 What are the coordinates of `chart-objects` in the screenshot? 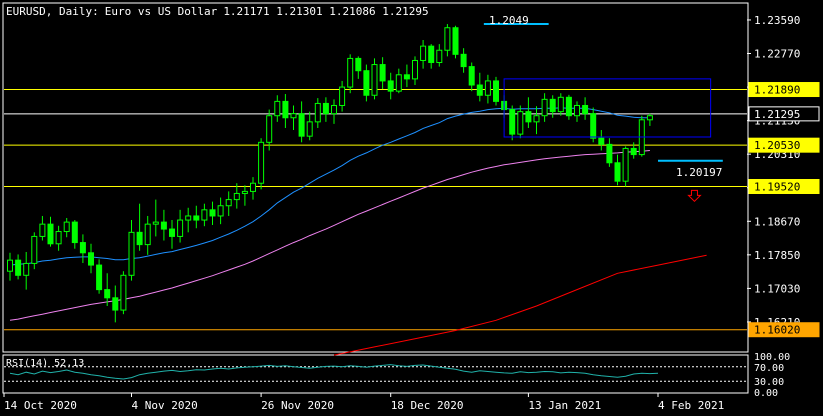 It's located at (603, 113).